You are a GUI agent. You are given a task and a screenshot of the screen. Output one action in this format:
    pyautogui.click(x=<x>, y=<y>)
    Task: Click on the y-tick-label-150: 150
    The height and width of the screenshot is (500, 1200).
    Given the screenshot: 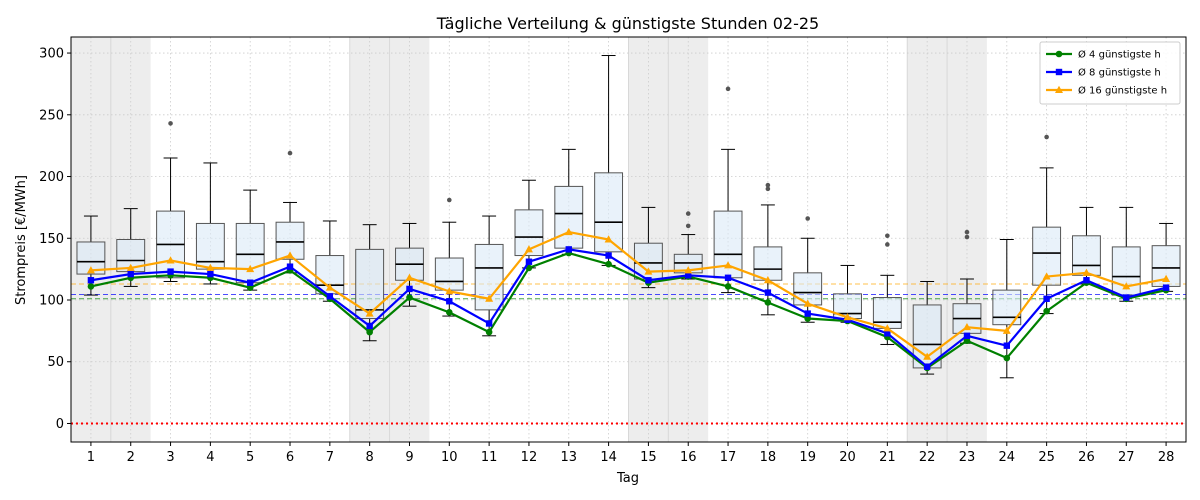 What is the action you would take?
    pyautogui.click(x=51, y=239)
    